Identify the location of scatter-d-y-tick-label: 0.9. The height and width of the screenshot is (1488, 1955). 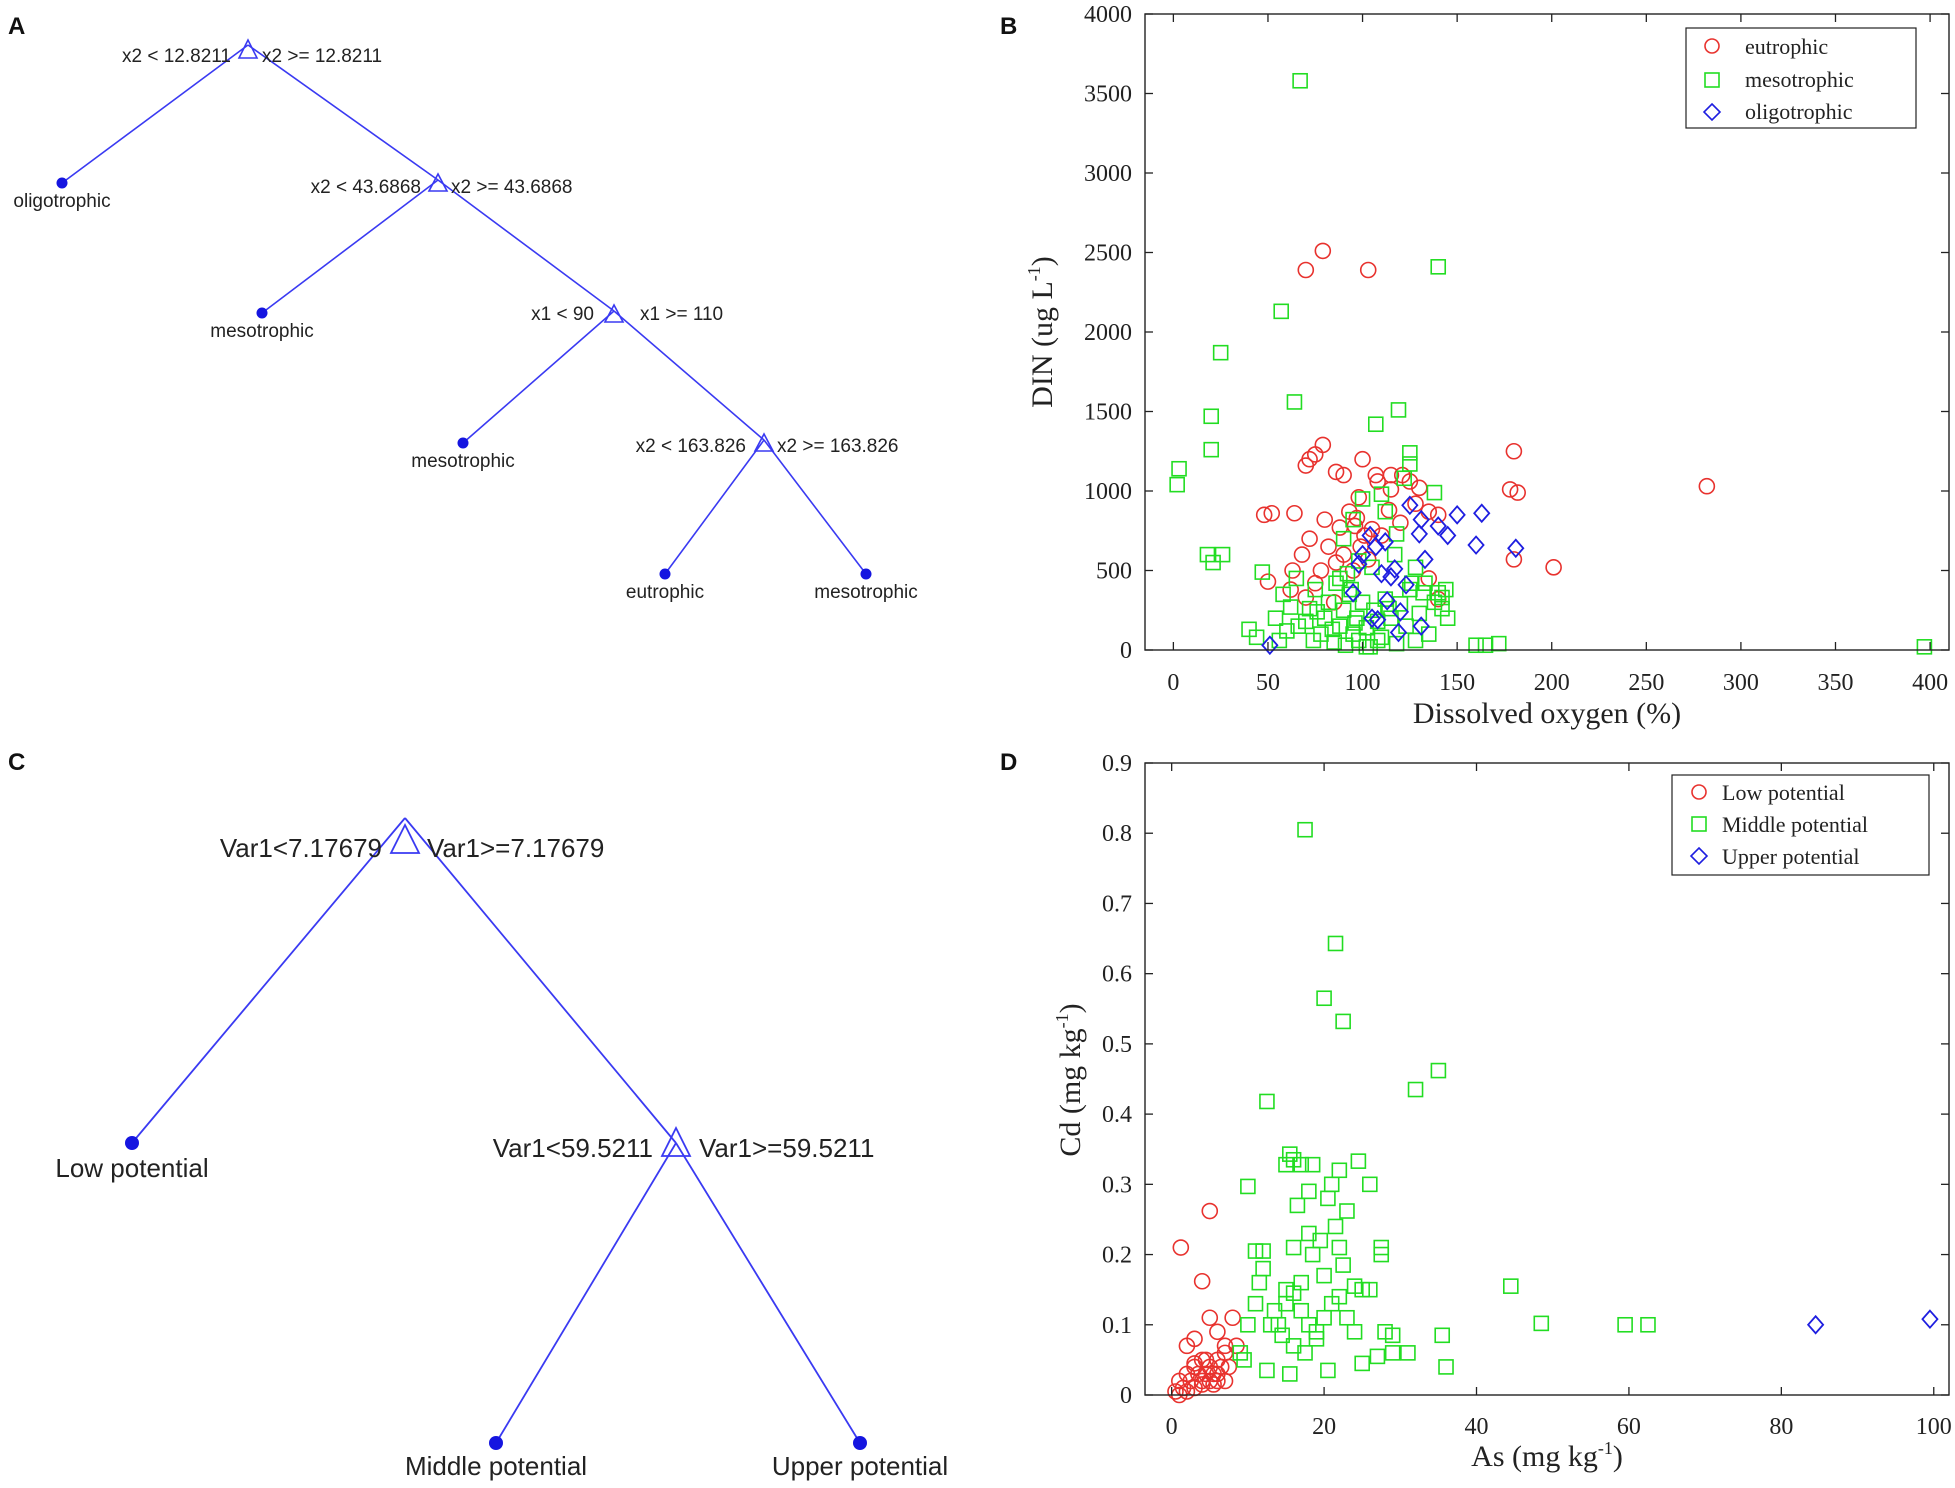
(1117, 764).